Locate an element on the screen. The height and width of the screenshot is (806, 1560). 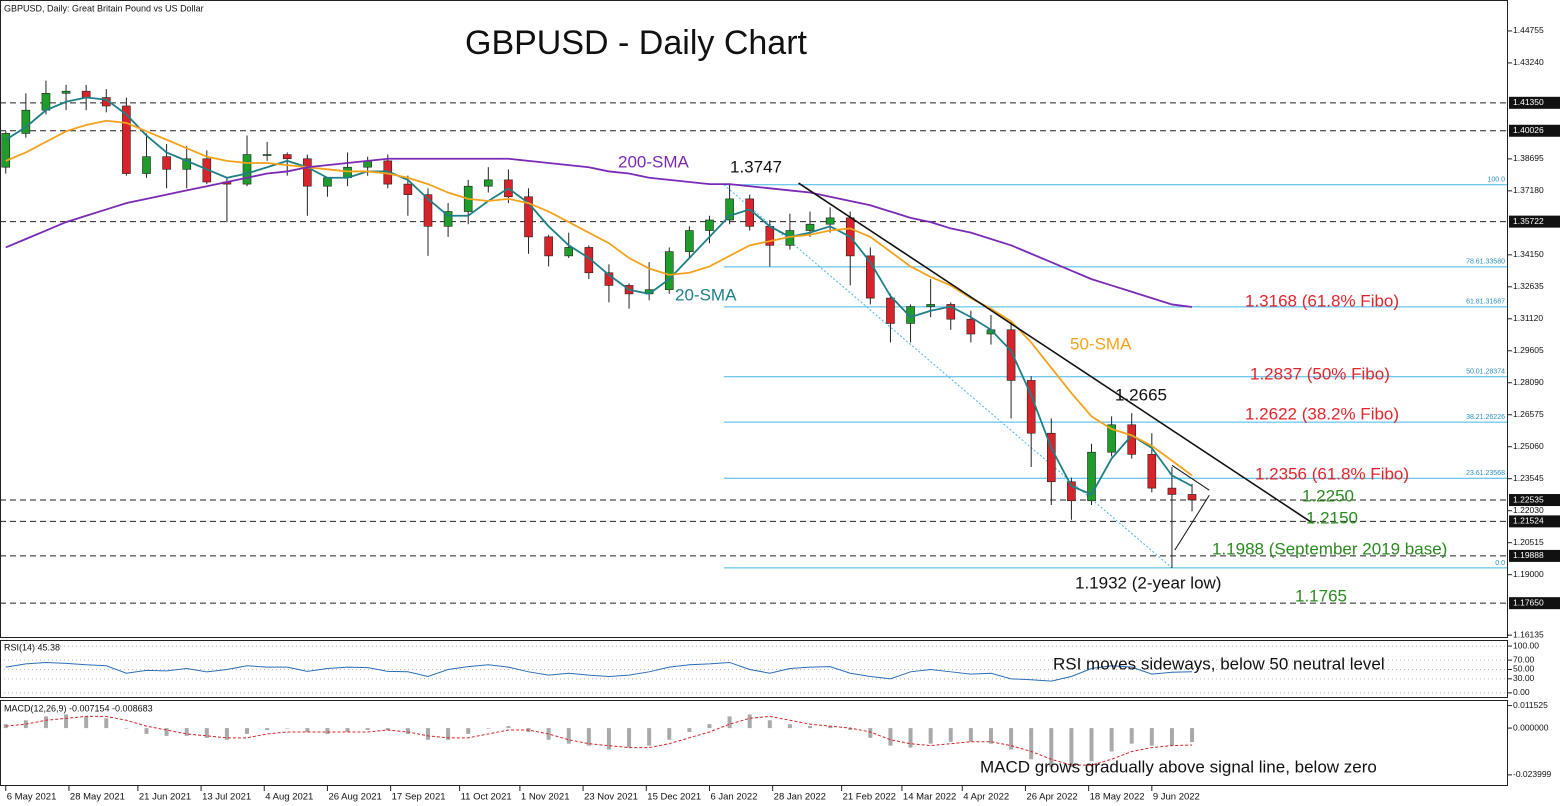
x-tick-label: 21 Jun 2021 is located at coordinates (165, 797).